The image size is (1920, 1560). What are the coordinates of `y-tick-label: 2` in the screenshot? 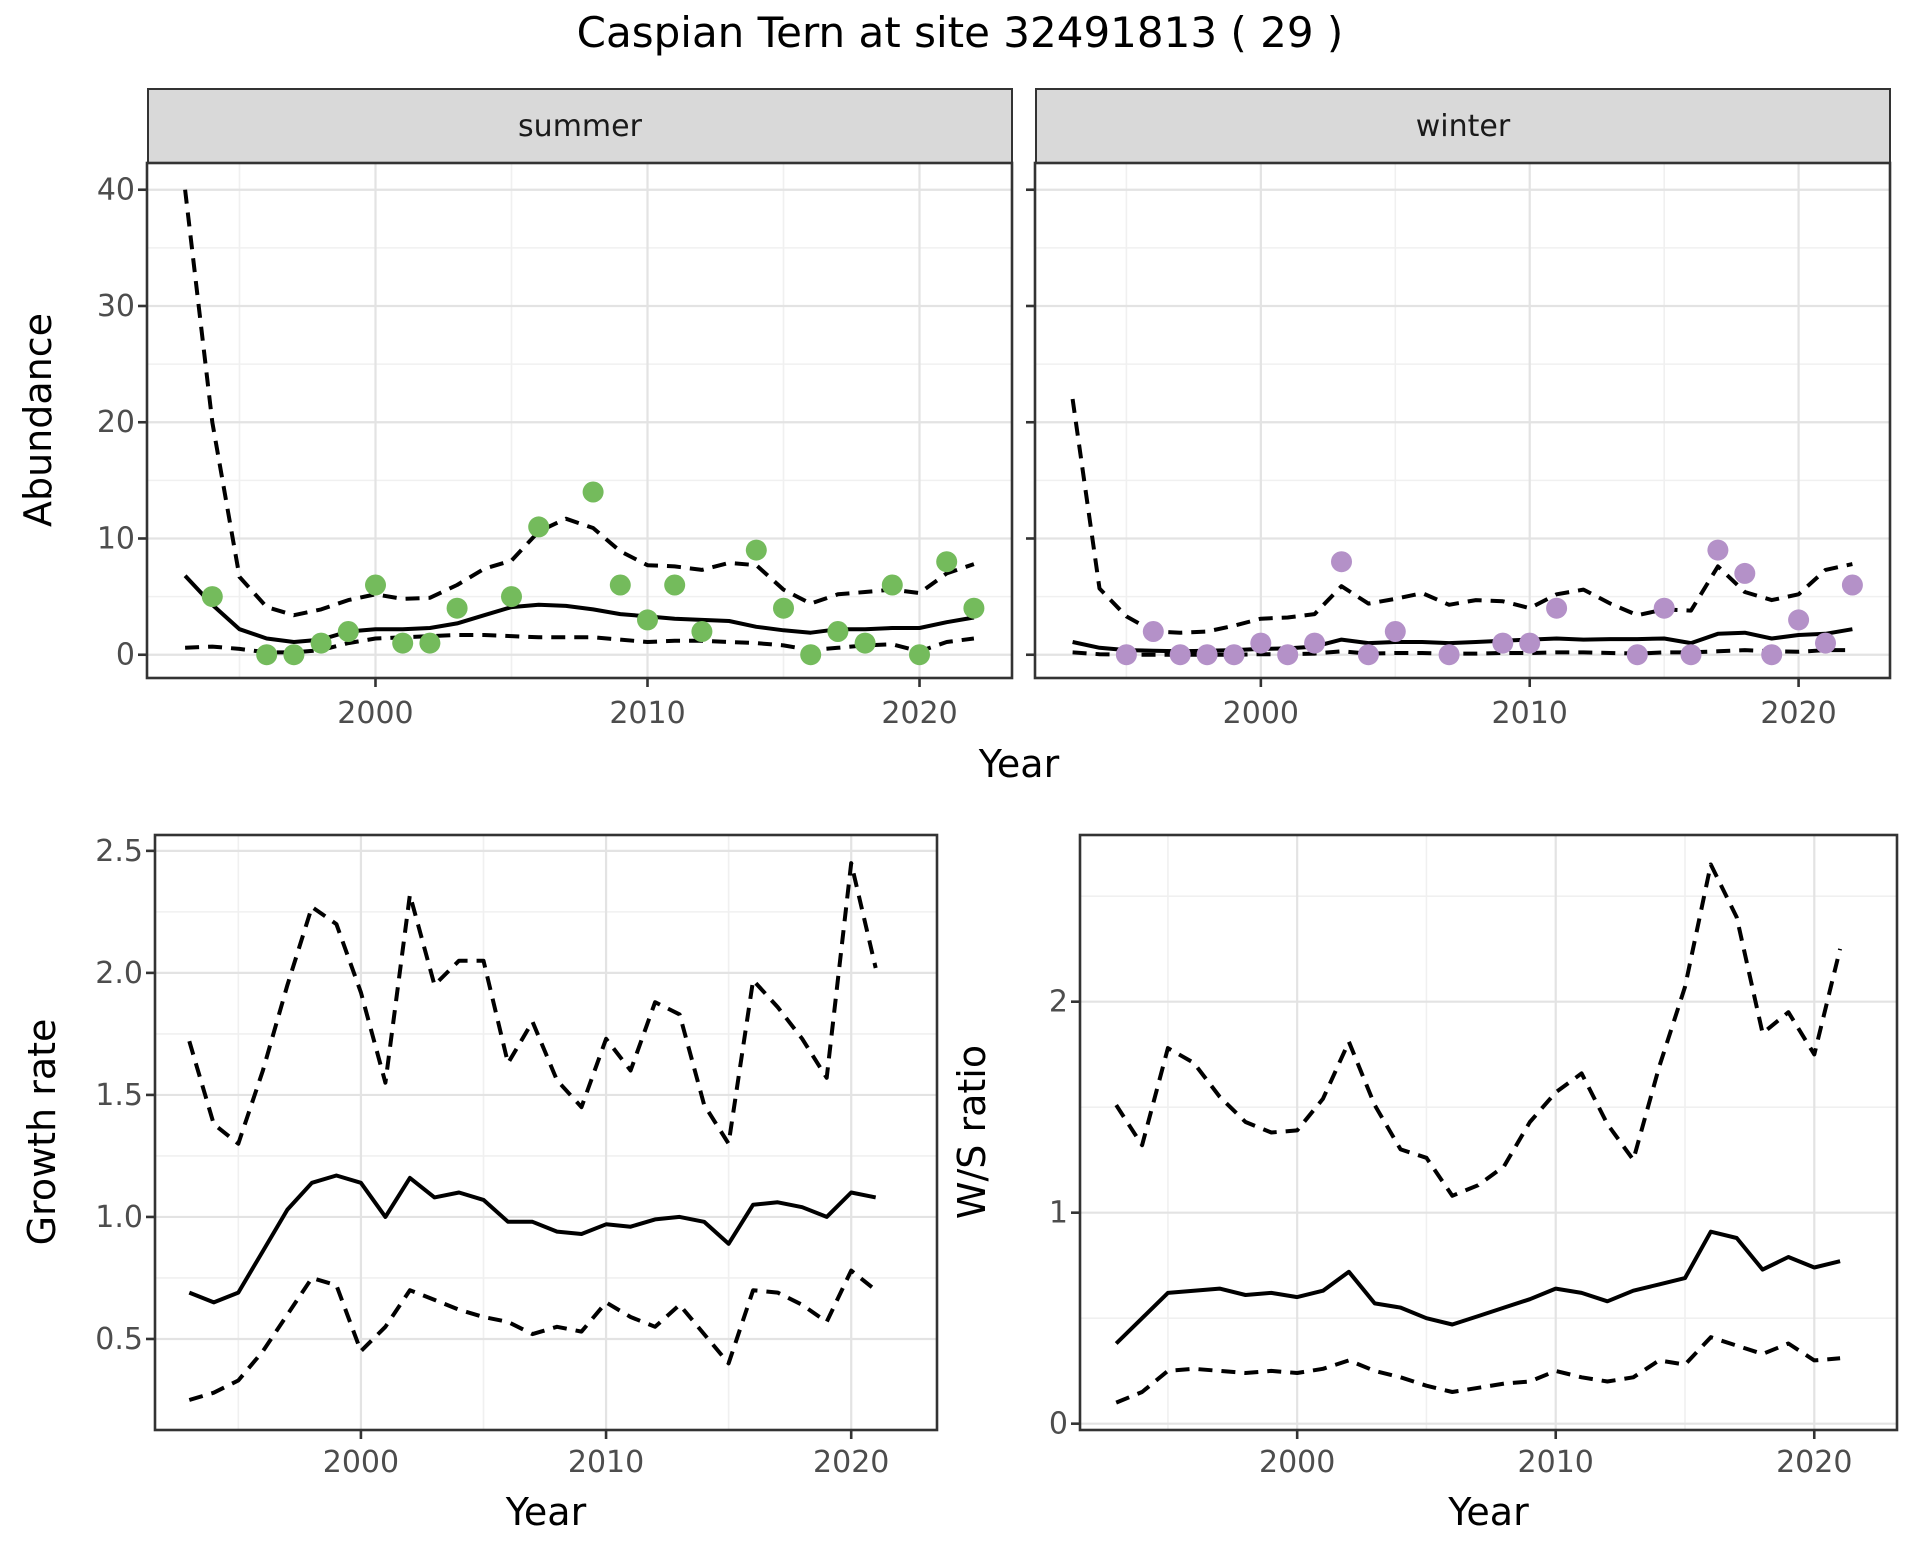 It's located at (1058, 1002).